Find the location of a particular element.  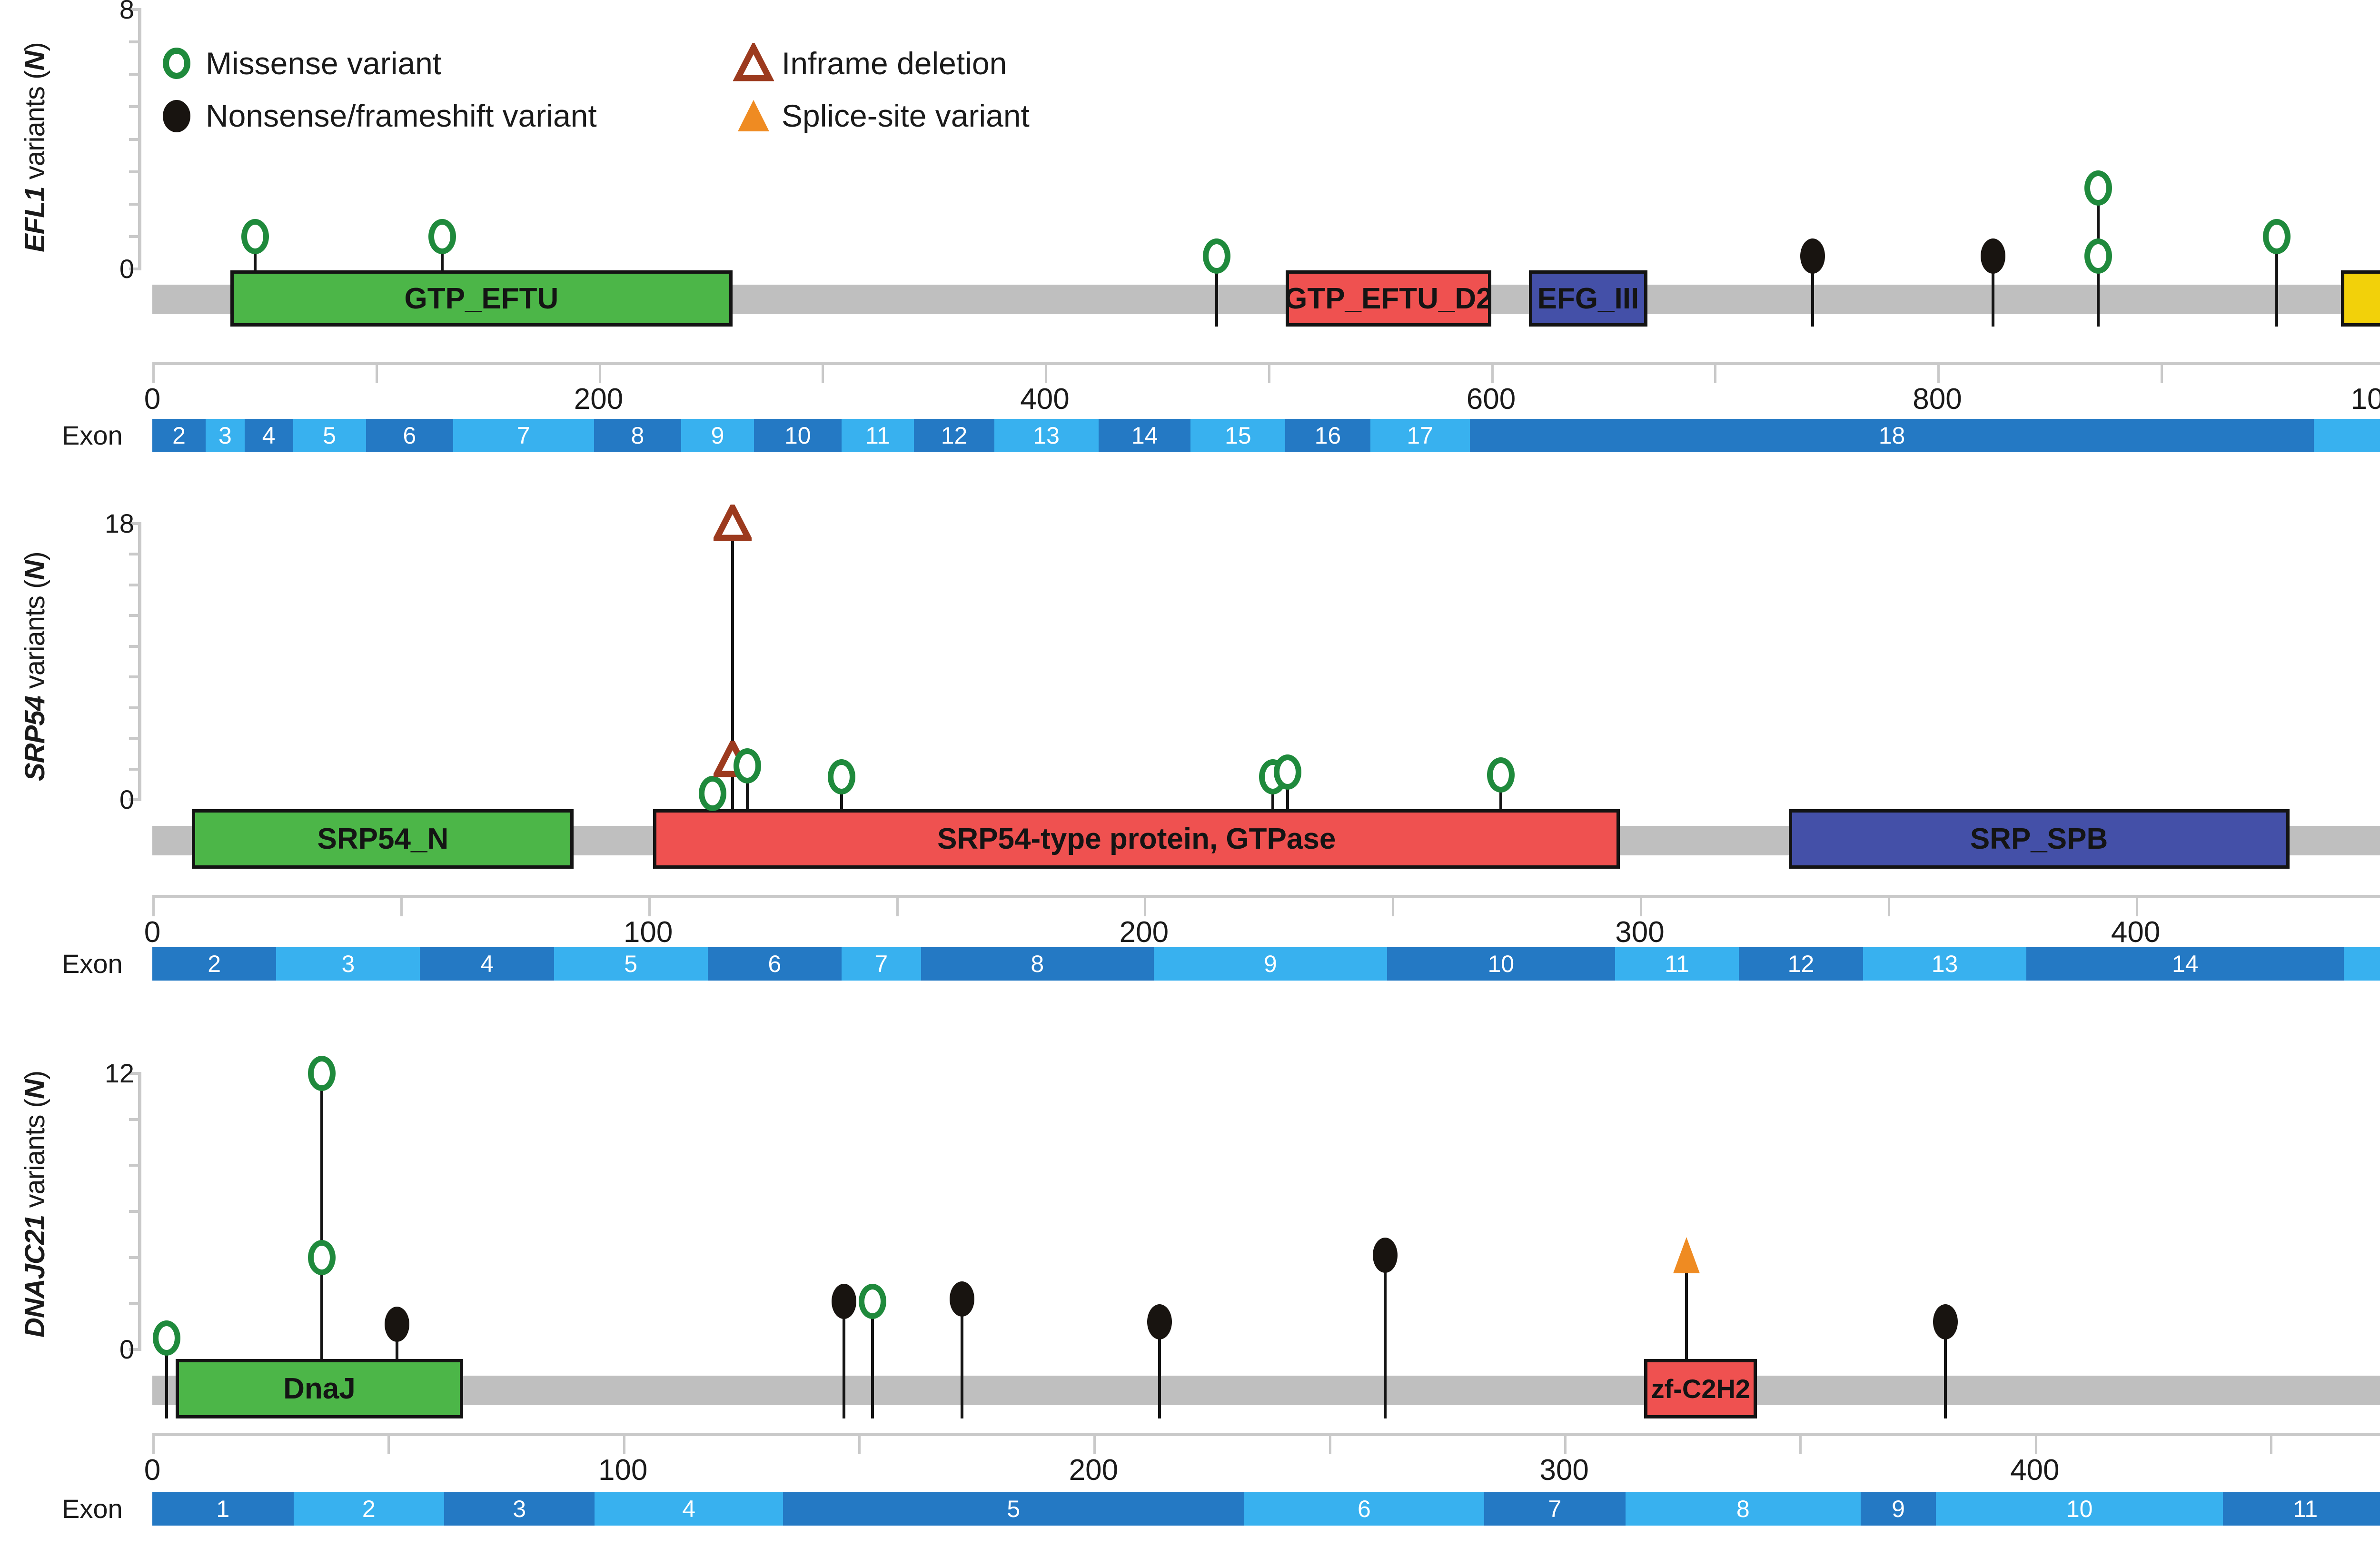

filled-triangle-orange-icon is located at coordinates (753, 115).